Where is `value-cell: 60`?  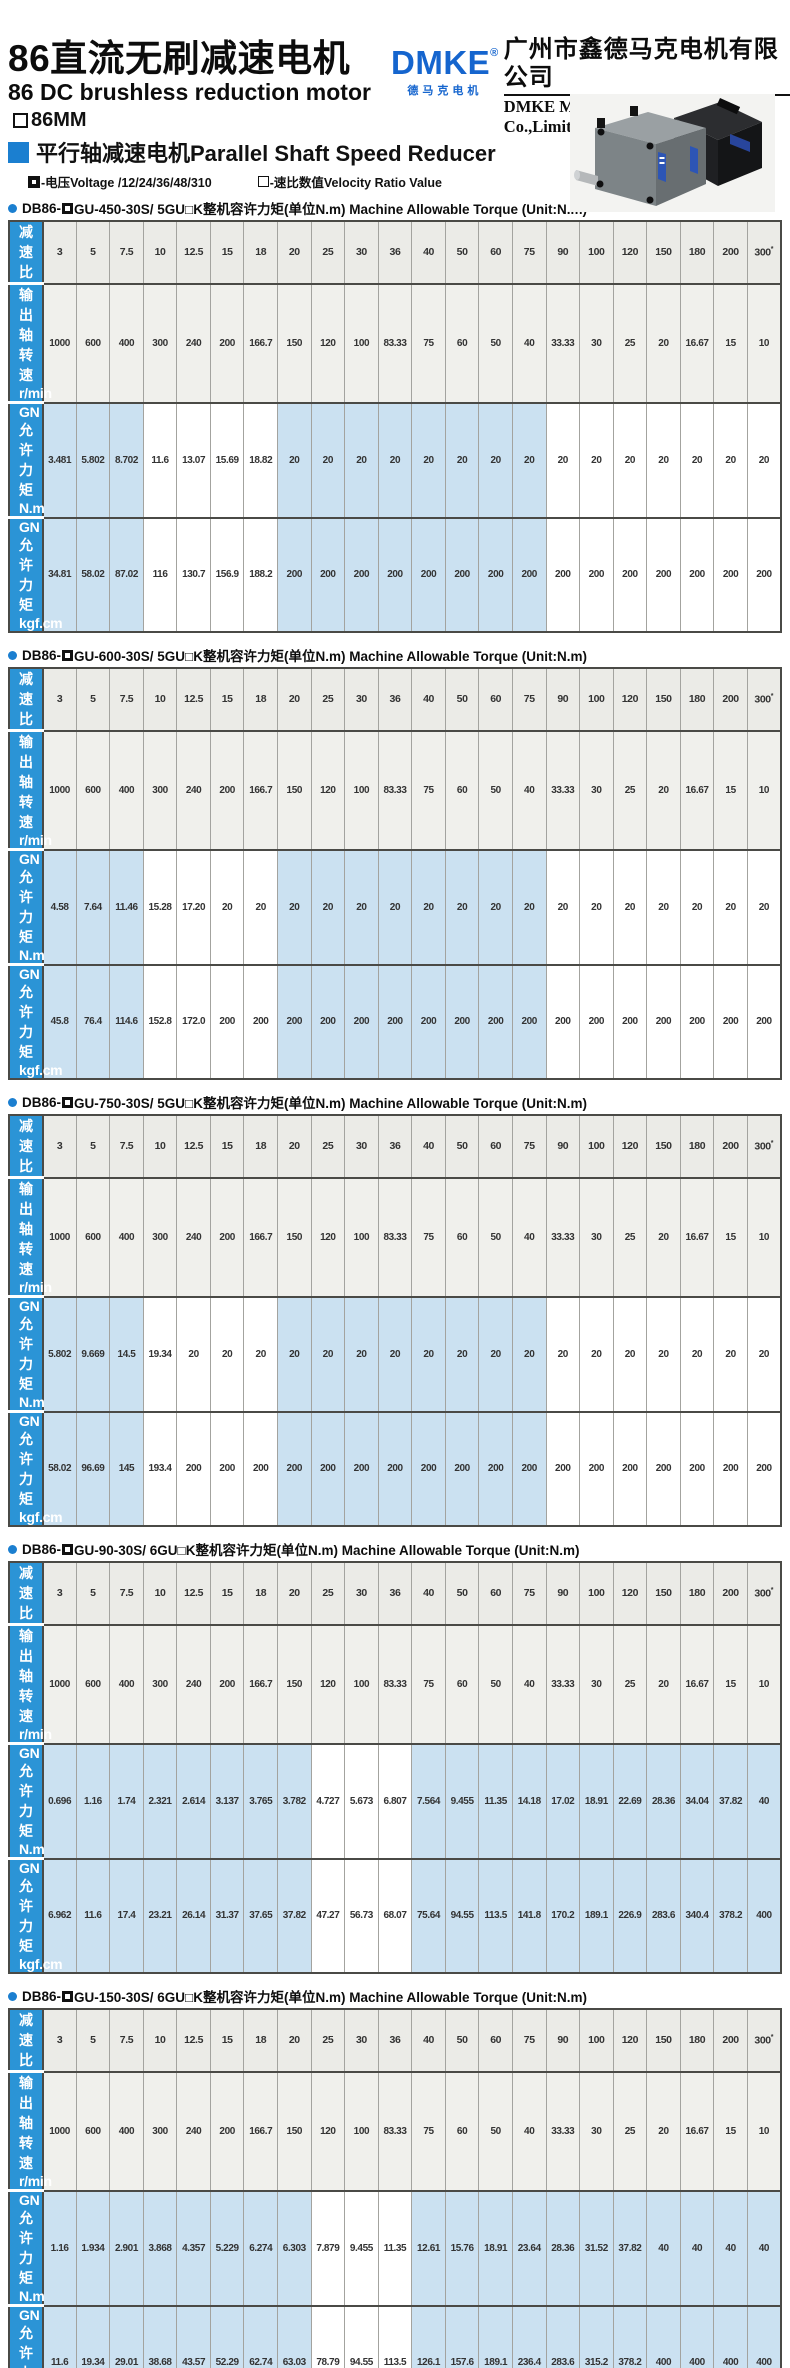
value-cell: 60 is located at coordinates (496, 699).